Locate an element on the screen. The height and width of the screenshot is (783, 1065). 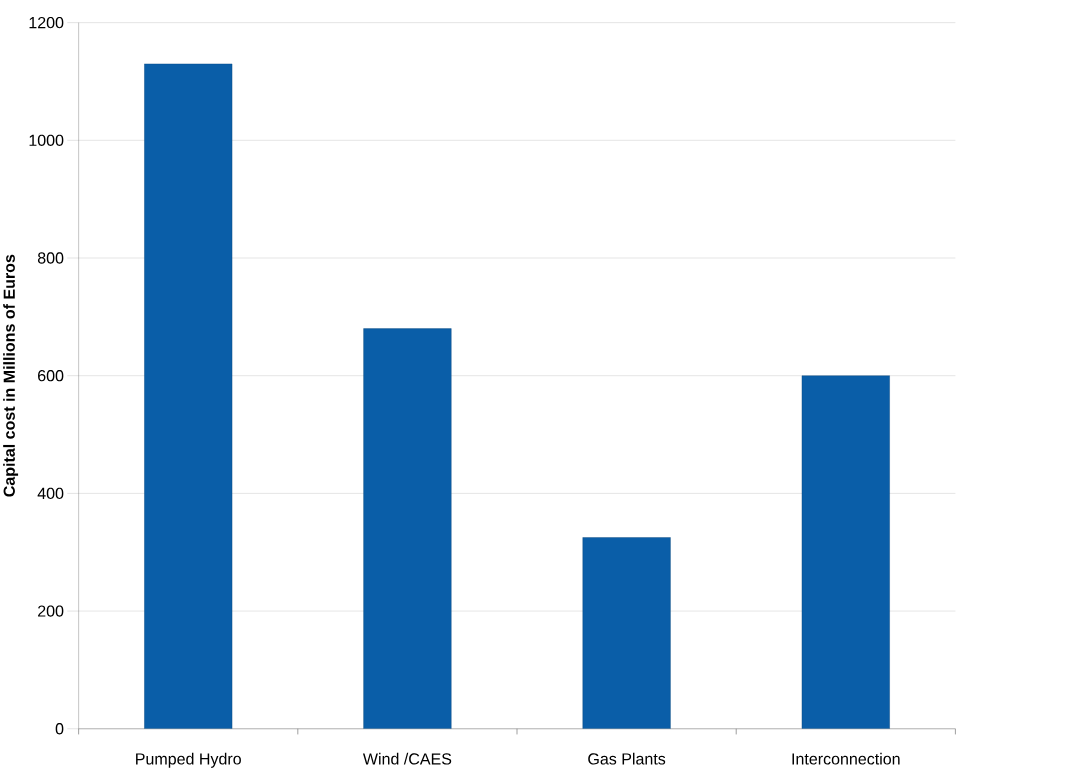
y-tick-label: 0 is located at coordinates (59, 728).